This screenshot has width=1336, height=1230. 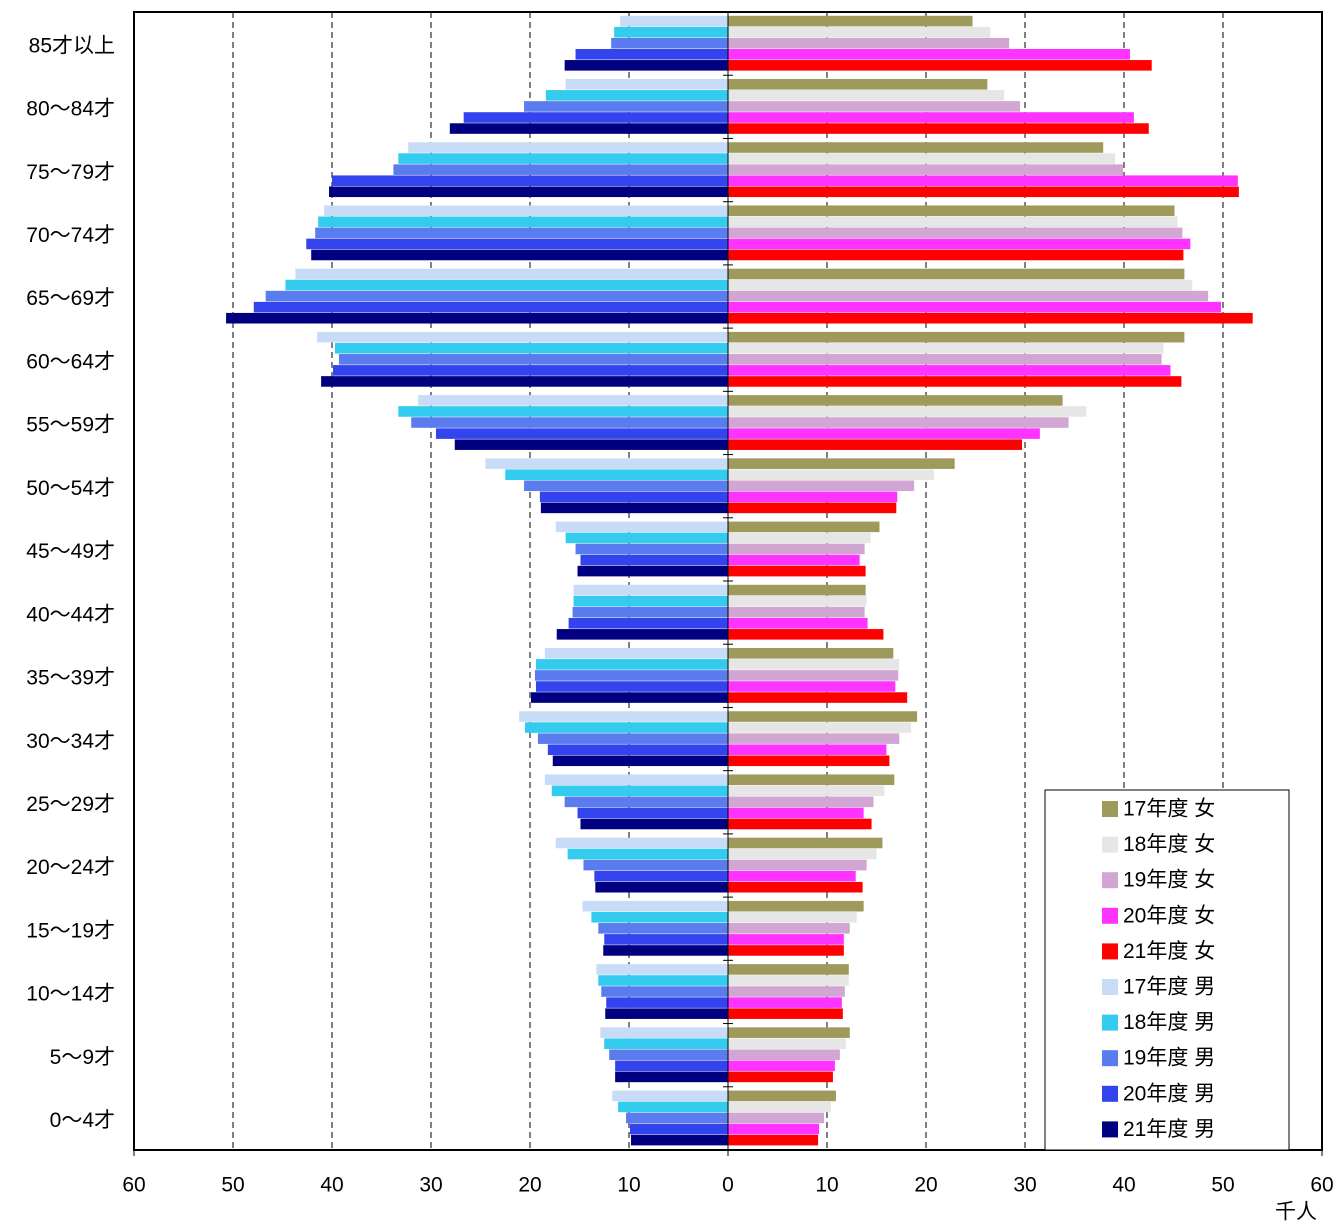 What do you see at coordinates (70, 425) in the screenshot?
I see `y-tick-label: 55～59才` at bounding box center [70, 425].